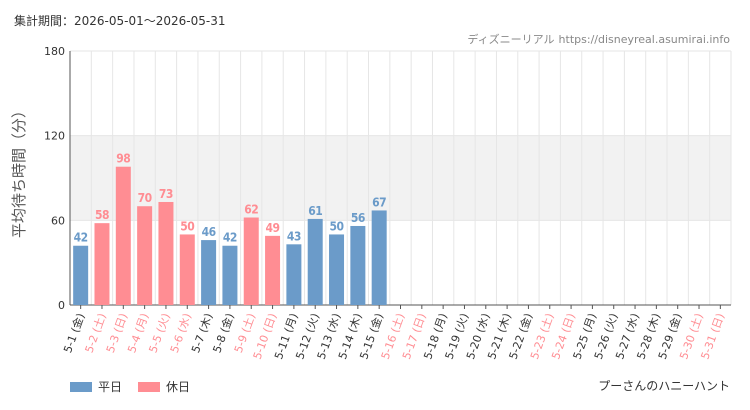  What do you see at coordinates (209, 232) in the screenshot?
I see `bar-value-label: 46` at bounding box center [209, 232].